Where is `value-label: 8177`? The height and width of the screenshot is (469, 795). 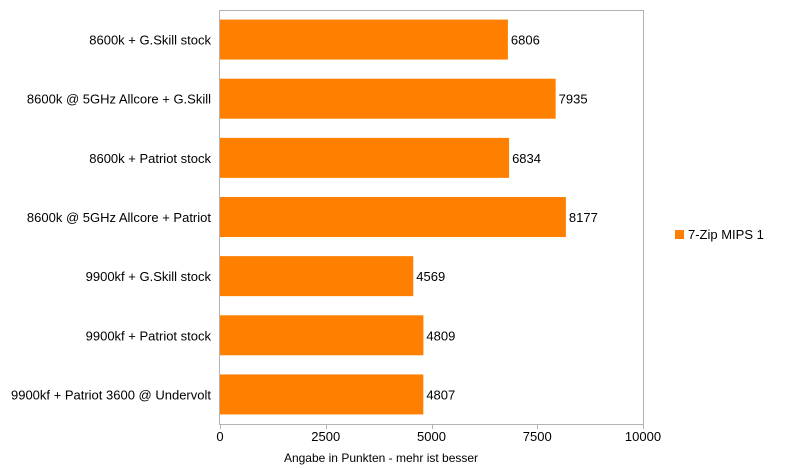
value-label: 8177 is located at coordinates (583, 217).